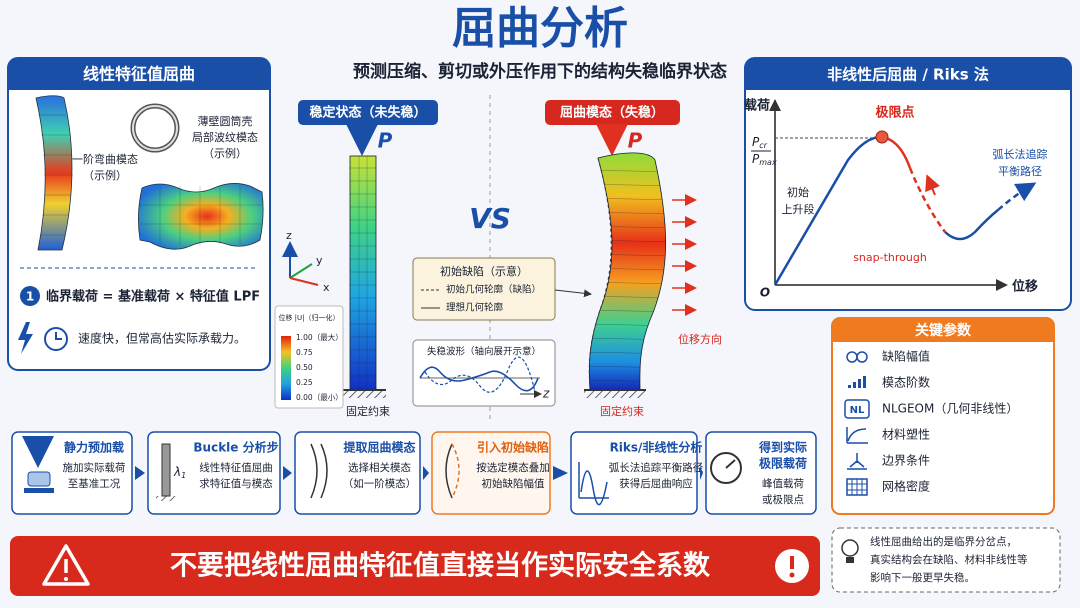 This screenshot has width=1080, height=608. I want to click on panel-title: 线性特征值屈曲, so click(139, 74).